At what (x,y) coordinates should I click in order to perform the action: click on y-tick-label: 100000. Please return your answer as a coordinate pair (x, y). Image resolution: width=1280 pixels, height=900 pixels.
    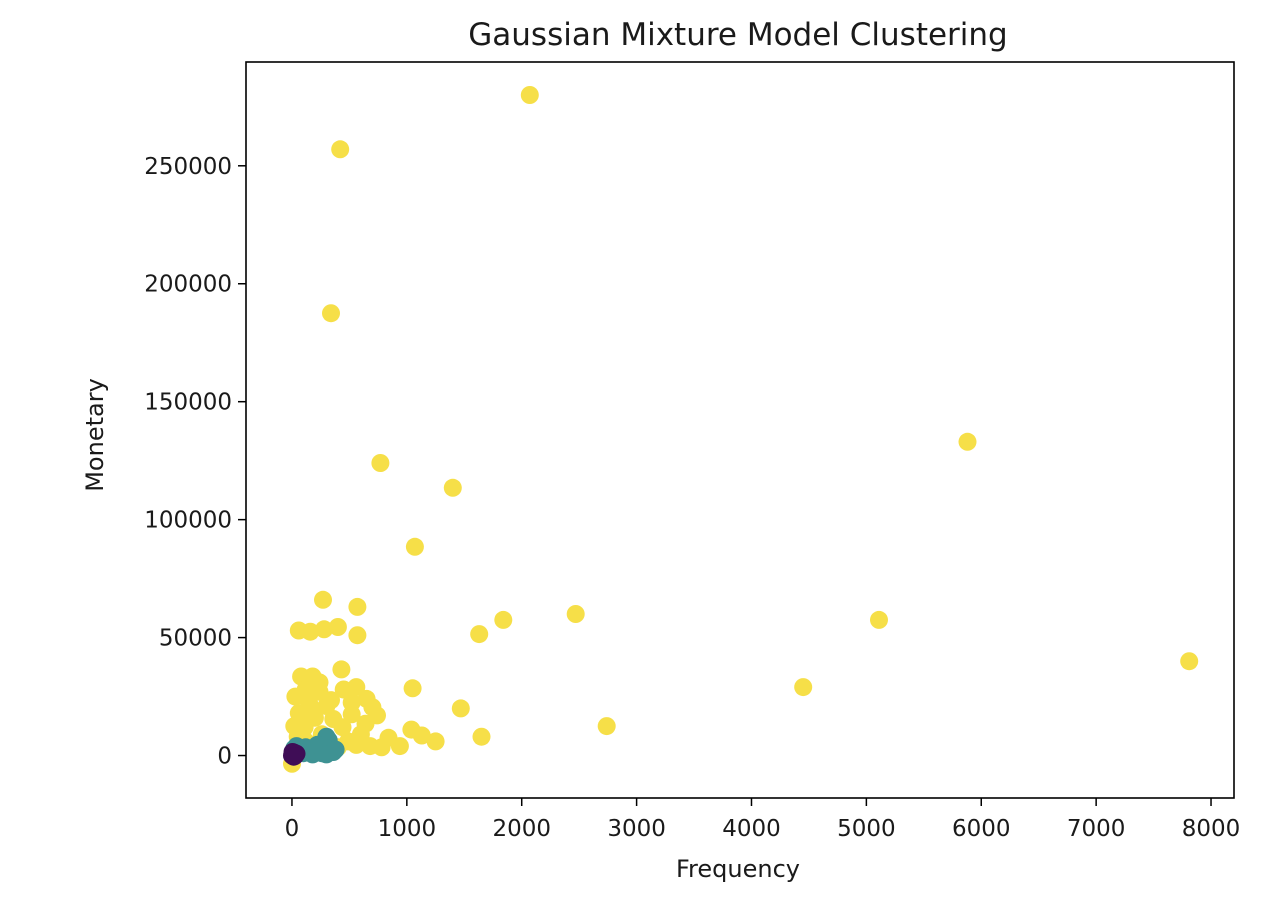
    Looking at the image, I should click on (188, 521).